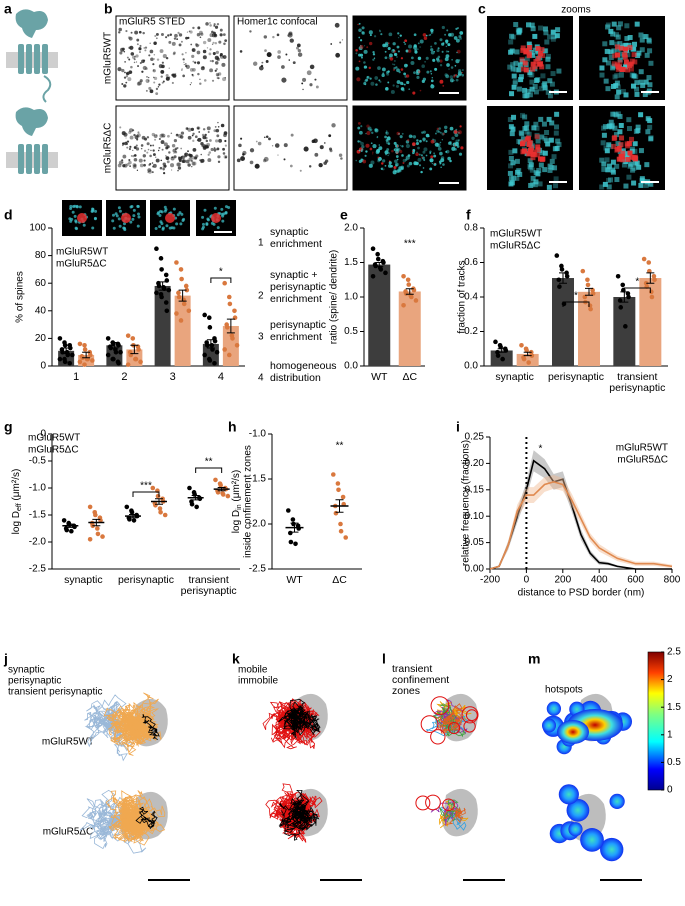 The height and width of the screenshot is (906, 685). I want to click on y-tick-label: 0.8, so click(471, 228).